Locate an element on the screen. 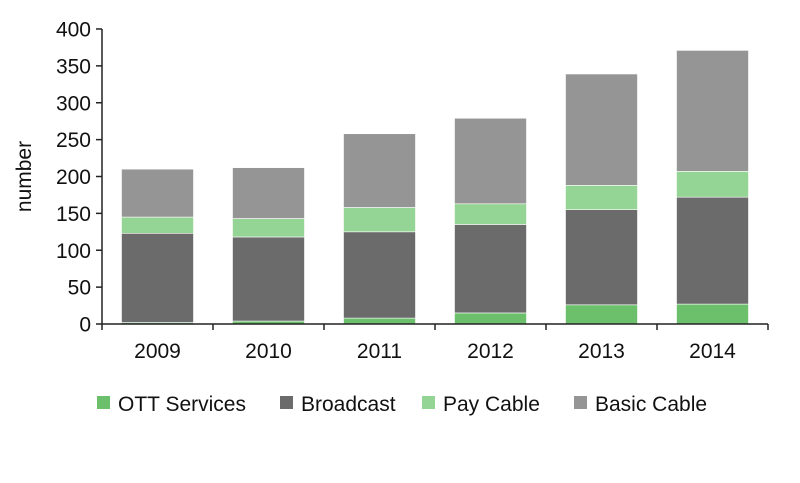 This screenshot has width=800, height=483. bar-segment-broadcast-2012 is located at coordinates (490, 269).